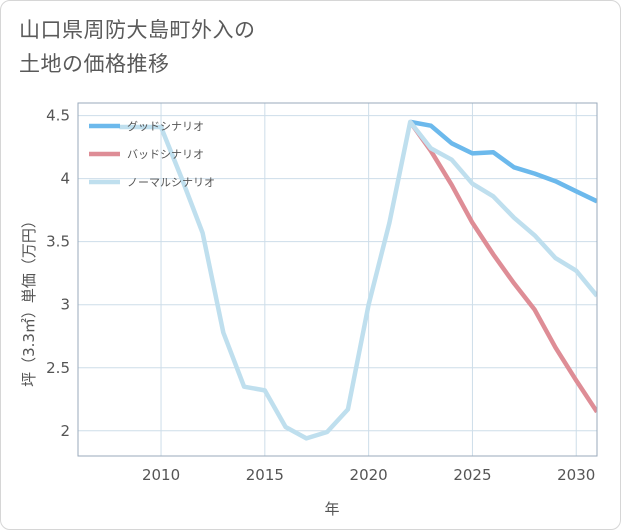  What do you see at coordinates (576, 475) in the screenshot?
I see `x-tick-label: 2030` at bounding box center [576, 475].